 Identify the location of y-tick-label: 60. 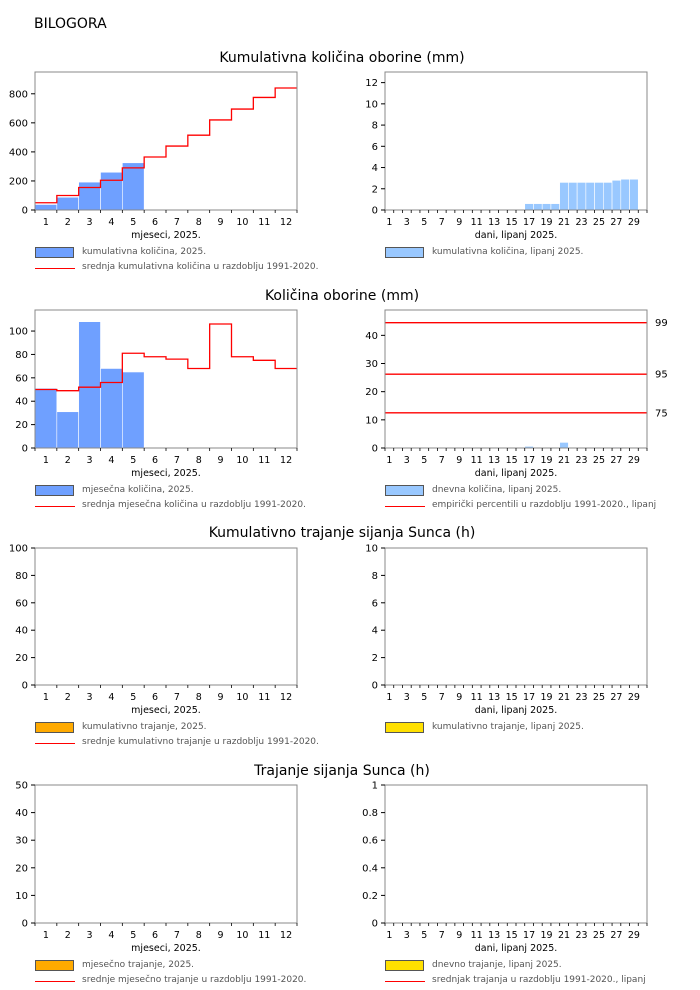
(21, 378).